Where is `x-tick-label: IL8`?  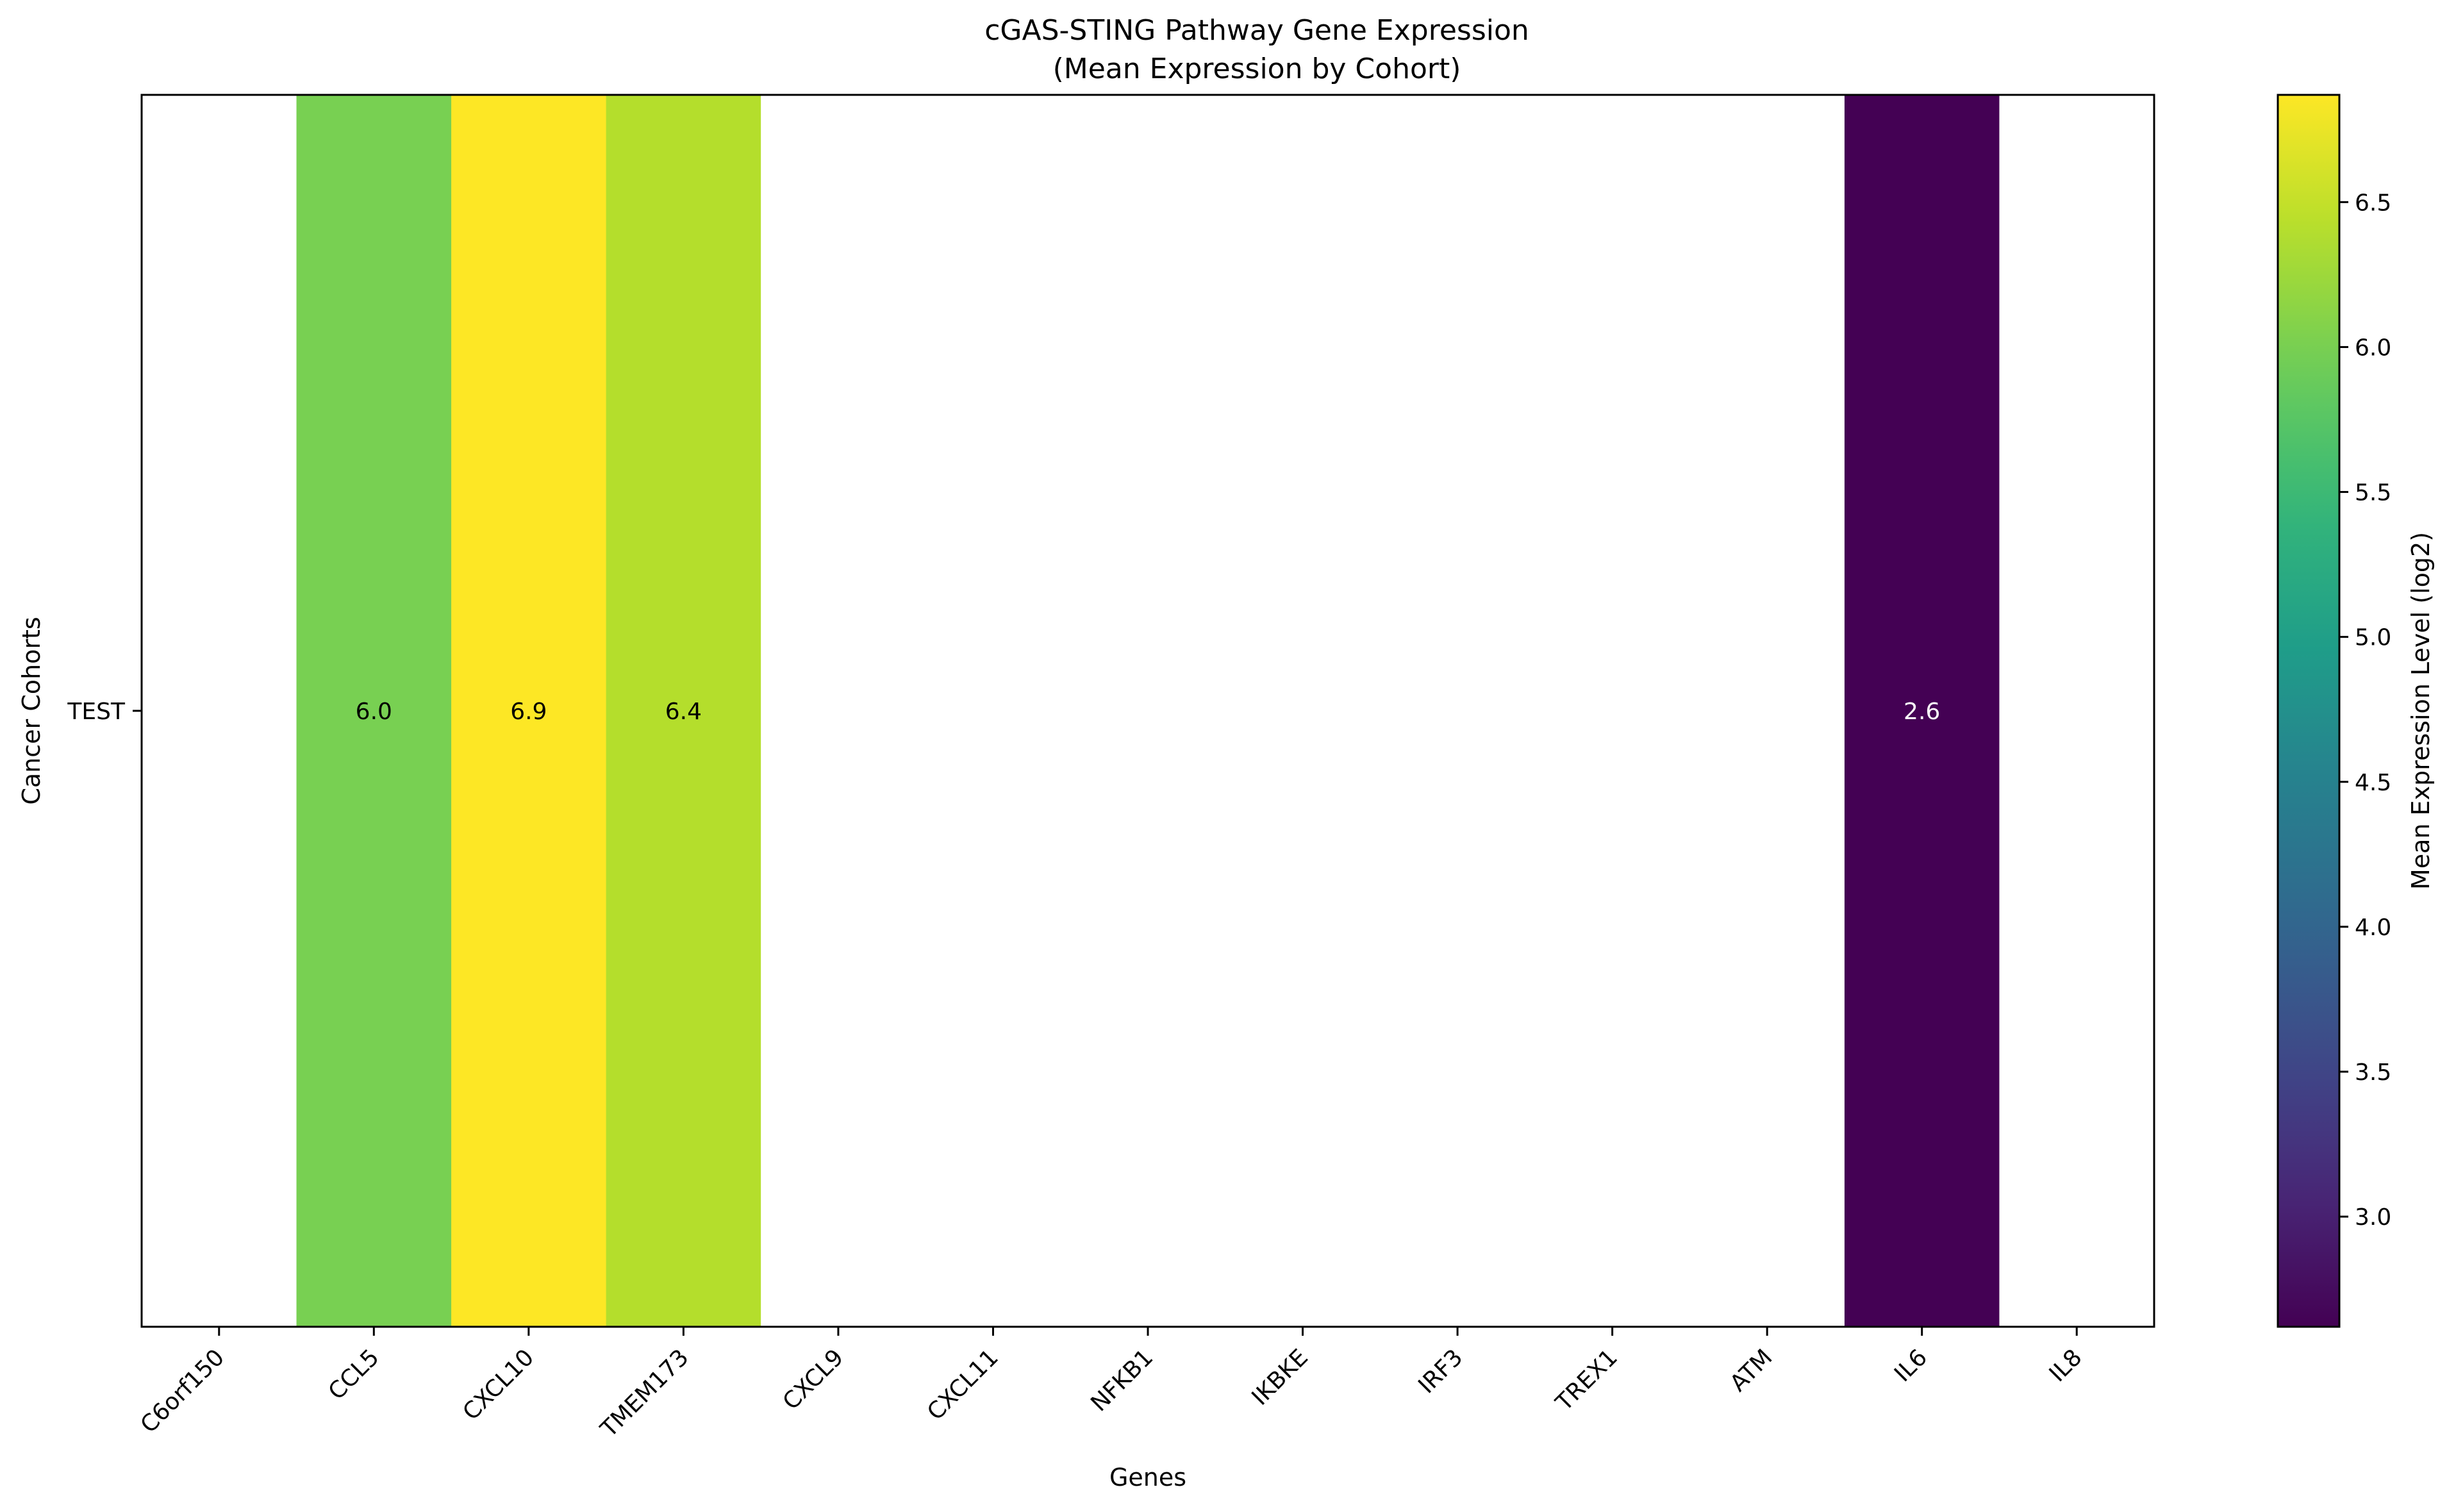 x-tick-label: IL8 is located at coordinates (2066, 1366).